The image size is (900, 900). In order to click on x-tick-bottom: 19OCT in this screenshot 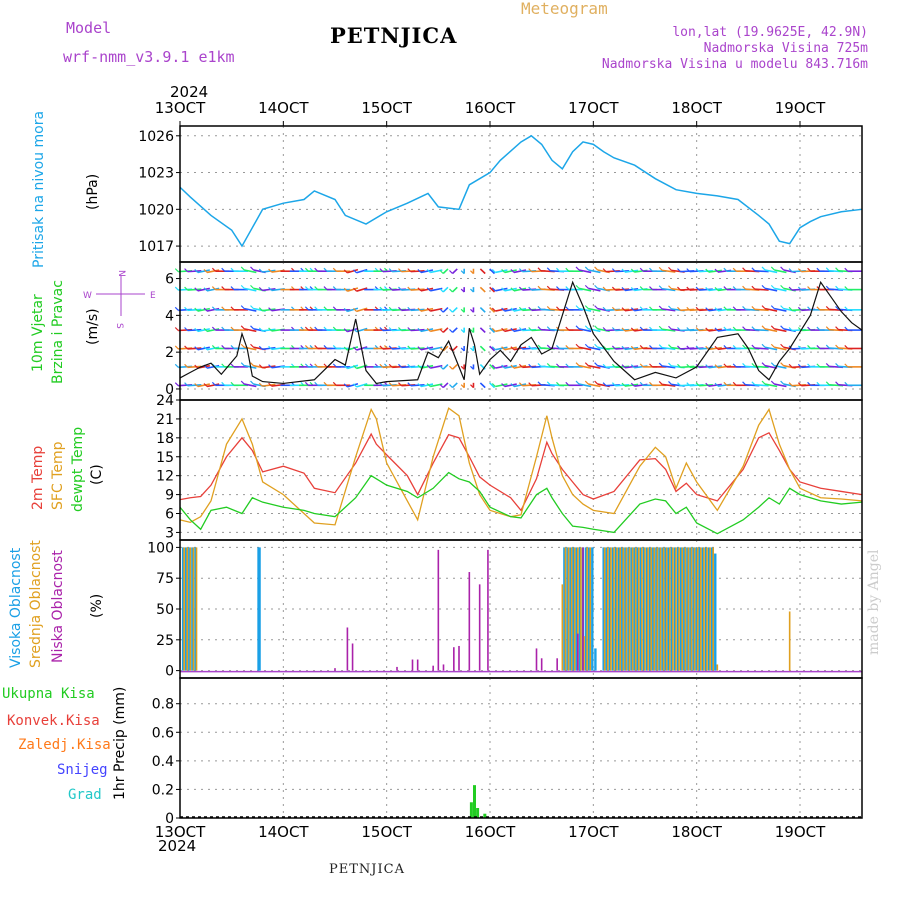, I will do `click(800, 832)`.